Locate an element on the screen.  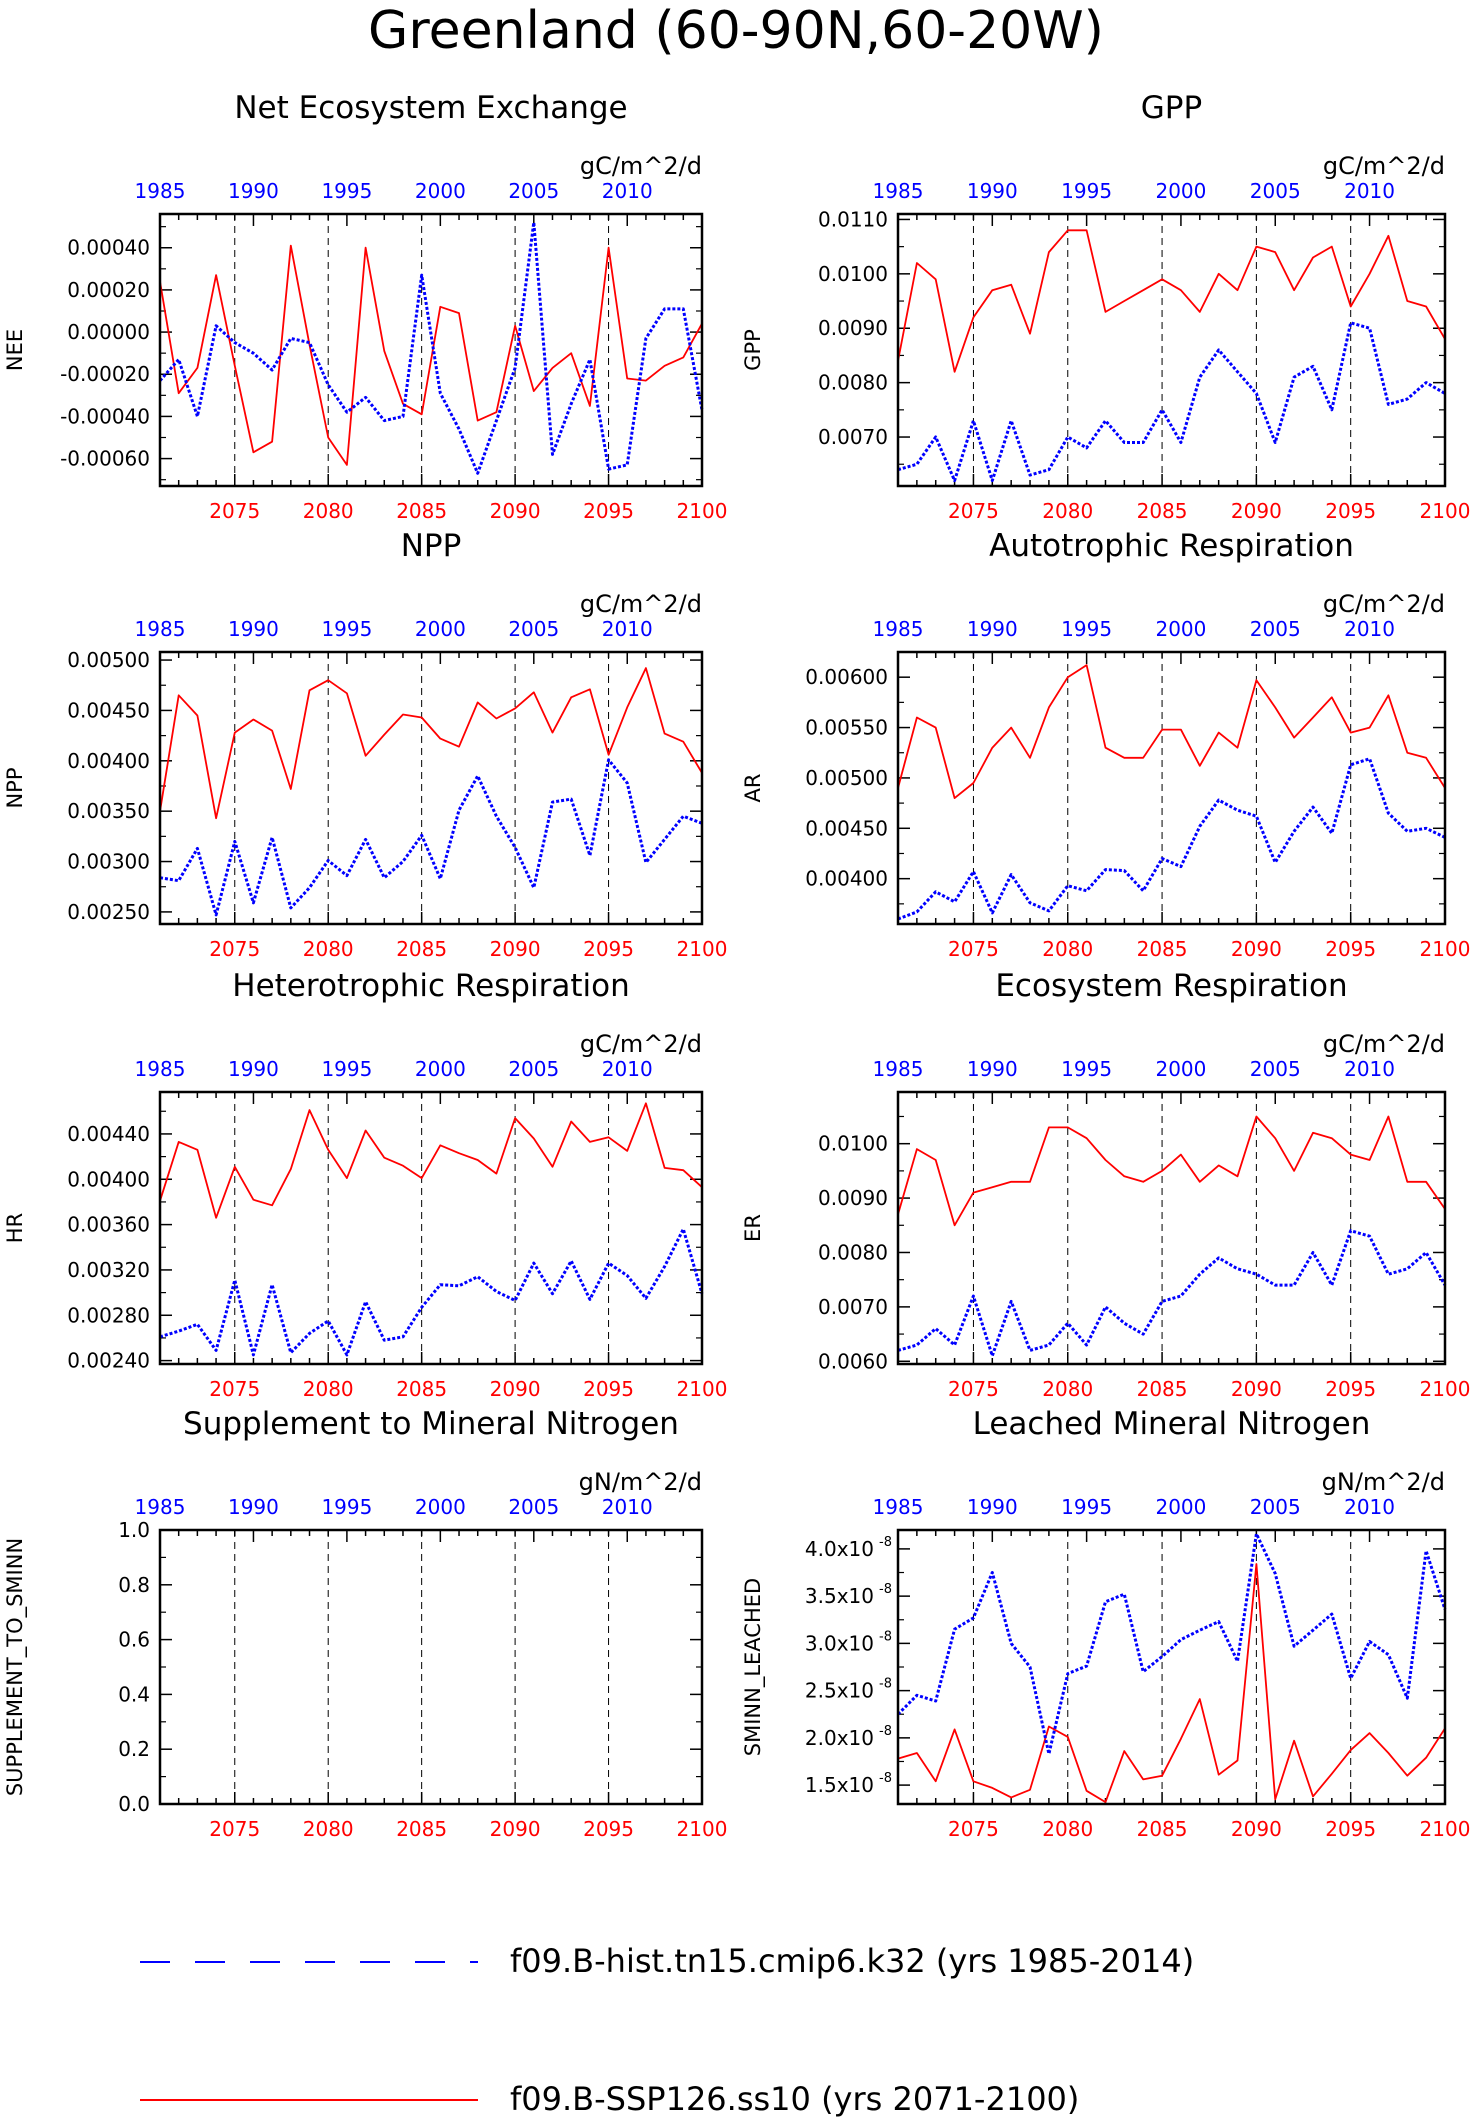
units-label: gC/m^2/d is located at coordinates (1384, 604).